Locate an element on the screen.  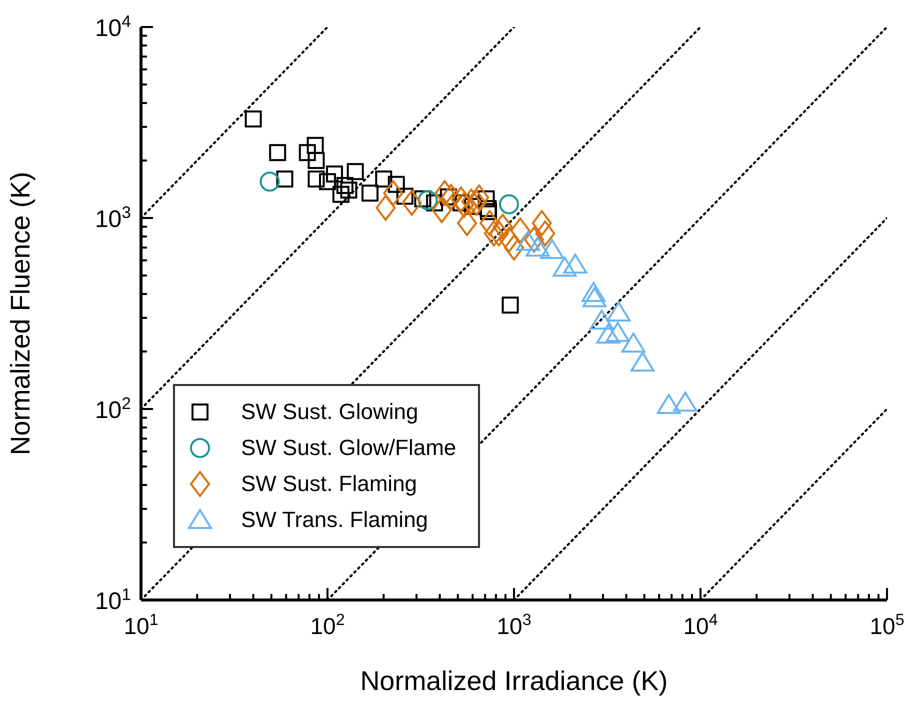
x-tick-label: 10$^{2}$ is located at coordinates (327, 625).